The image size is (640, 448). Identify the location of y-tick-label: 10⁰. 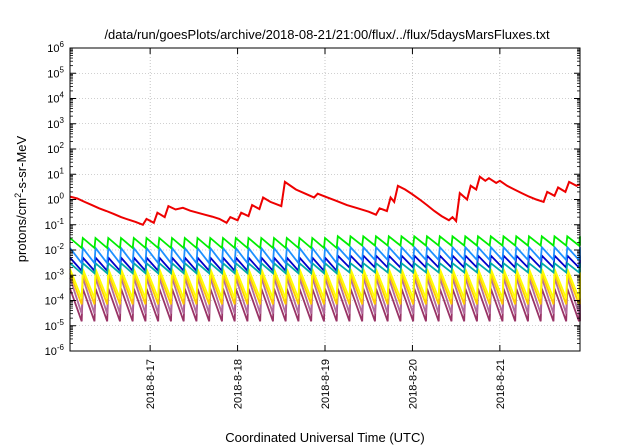
(55, 199).